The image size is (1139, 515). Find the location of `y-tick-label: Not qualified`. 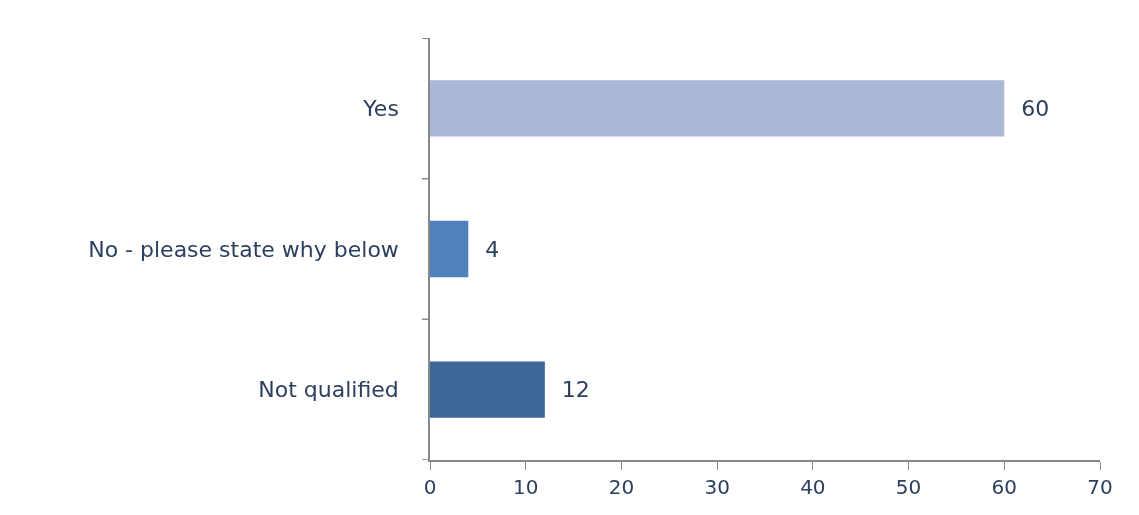

y-tick-label: Not qualified is located at coordinates (328, 390).